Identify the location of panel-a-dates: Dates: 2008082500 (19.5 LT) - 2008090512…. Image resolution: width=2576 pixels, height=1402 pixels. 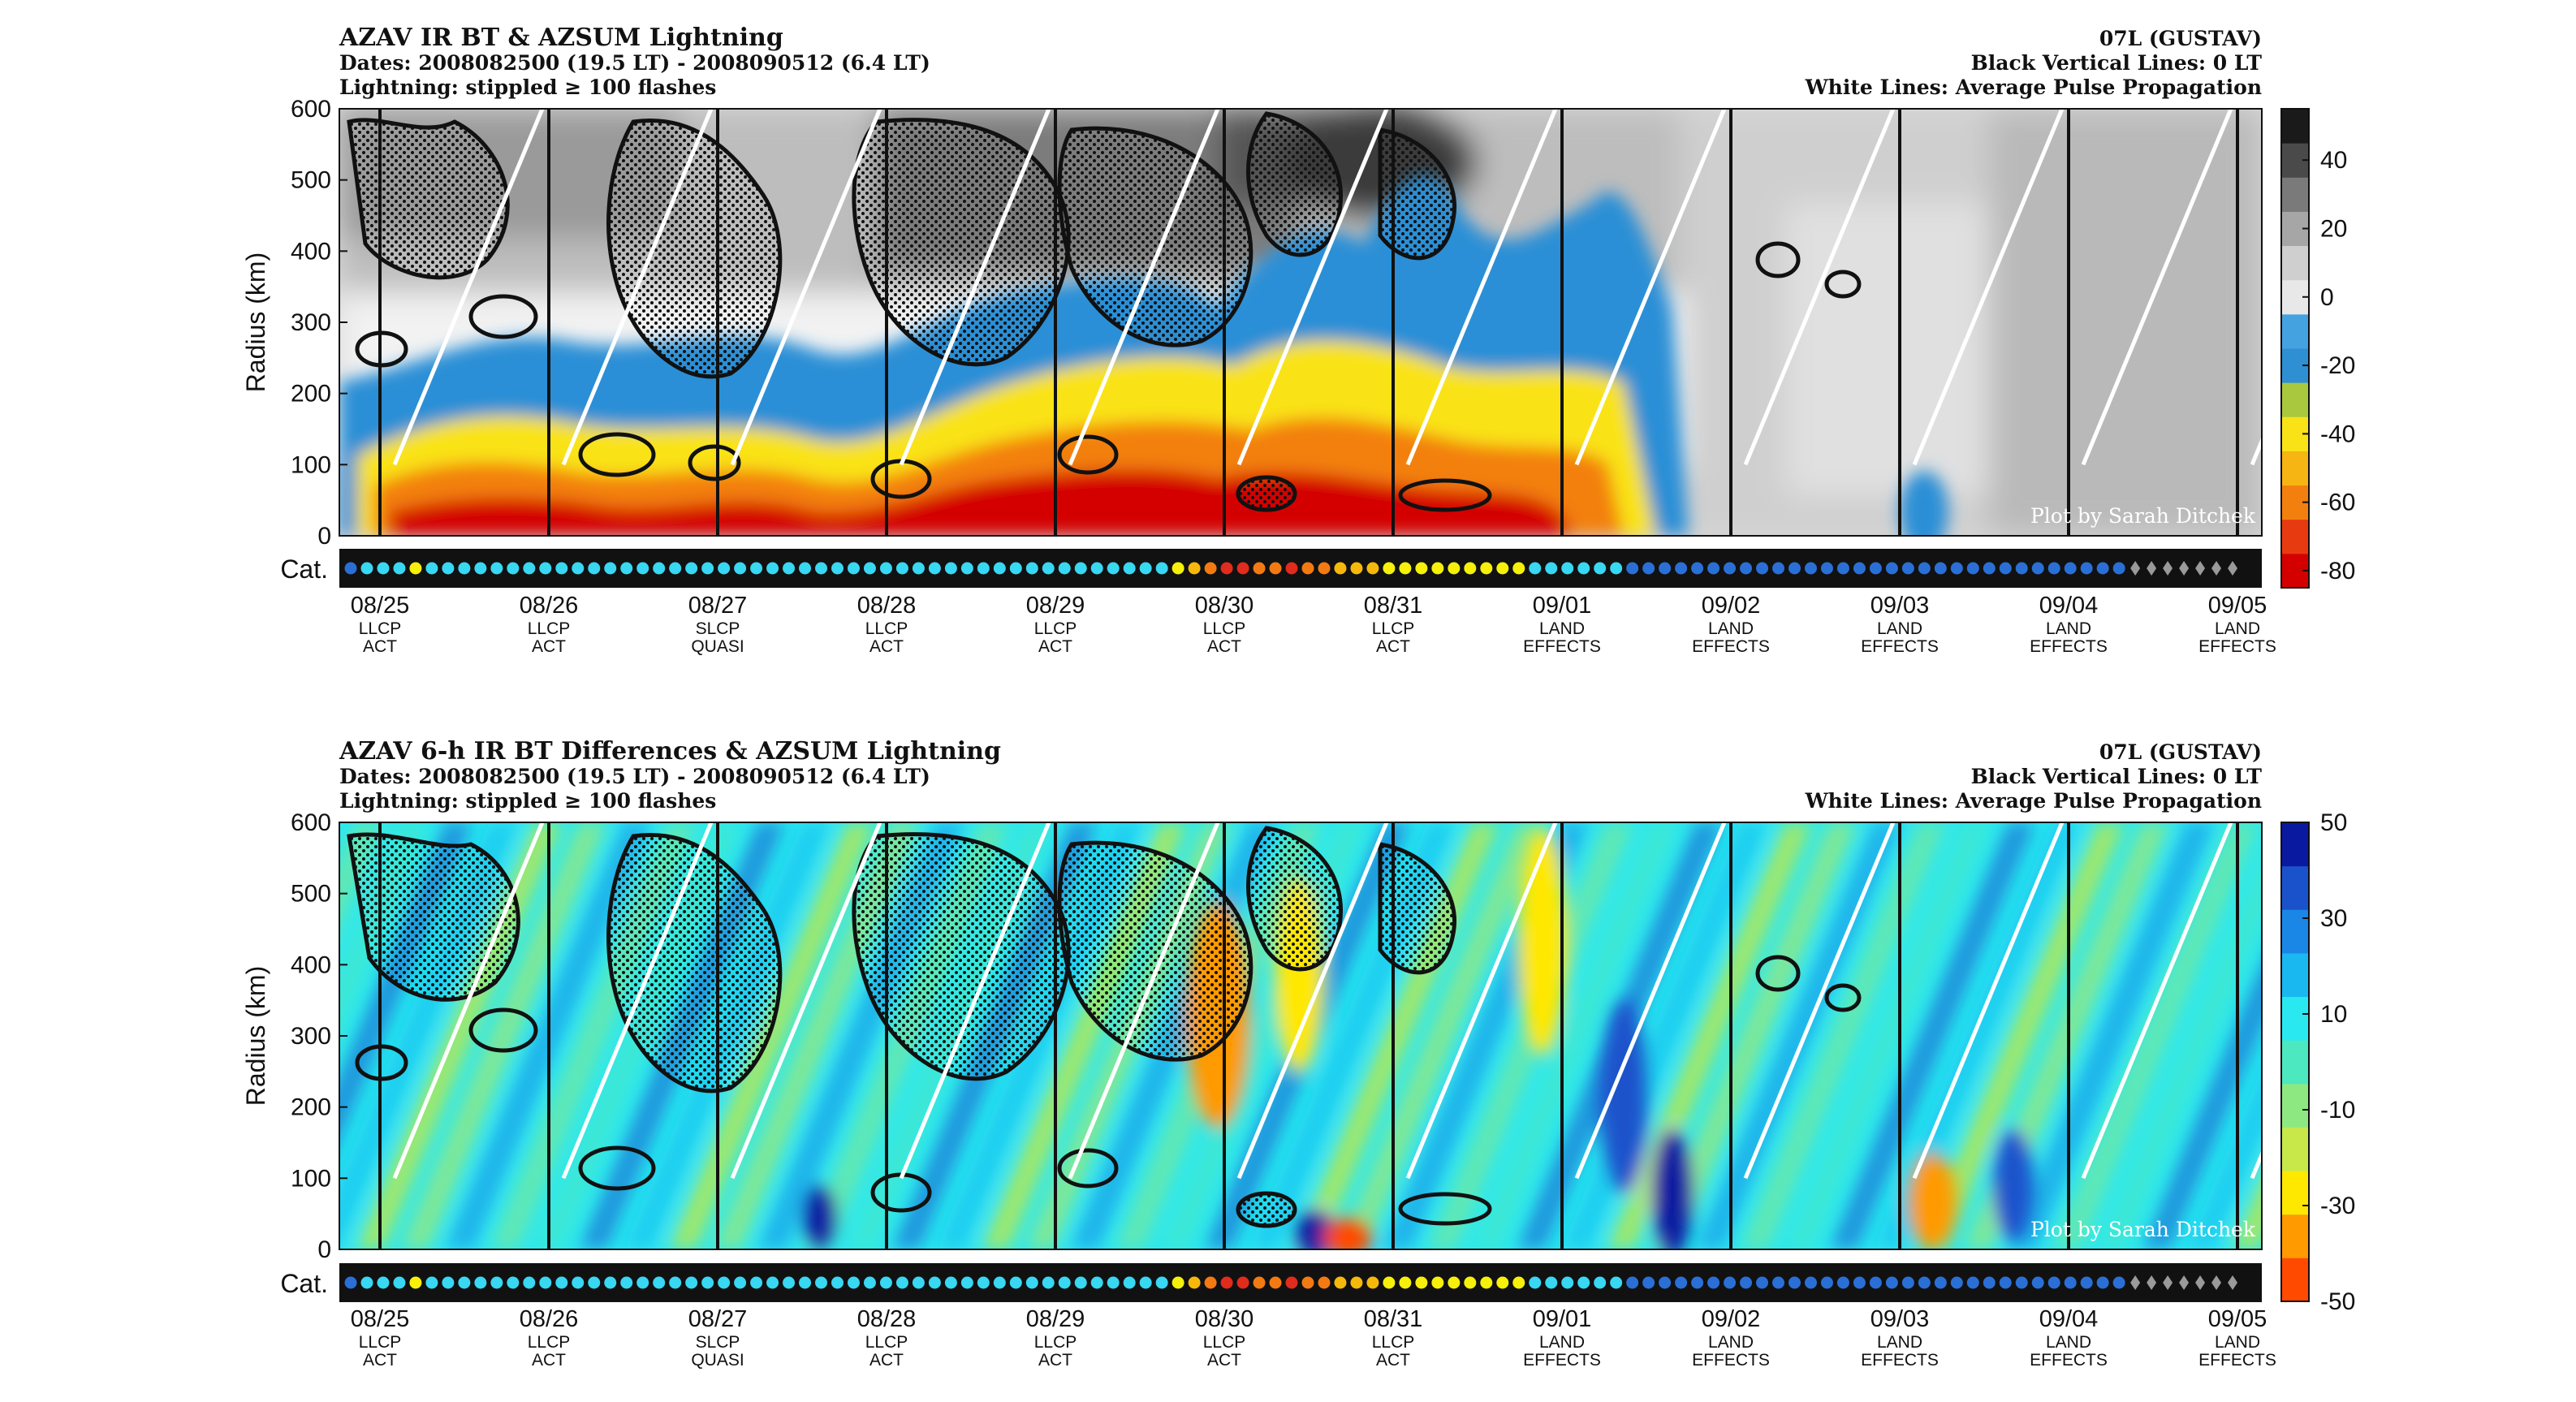
(634, 63).